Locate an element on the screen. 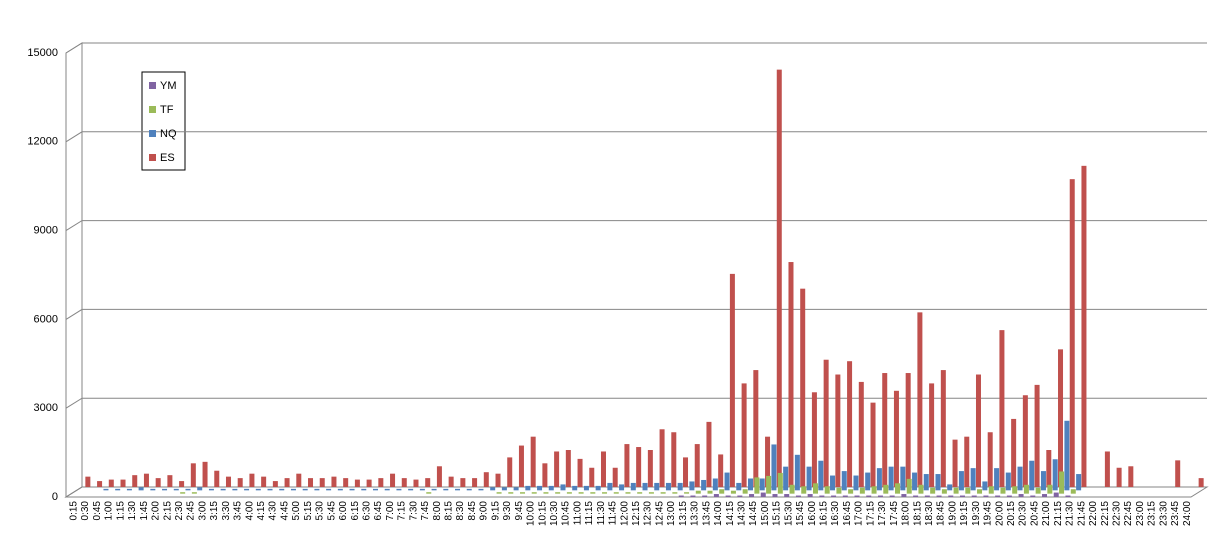  x-tick-label: 19:15 is located at coordinates (964, 513).